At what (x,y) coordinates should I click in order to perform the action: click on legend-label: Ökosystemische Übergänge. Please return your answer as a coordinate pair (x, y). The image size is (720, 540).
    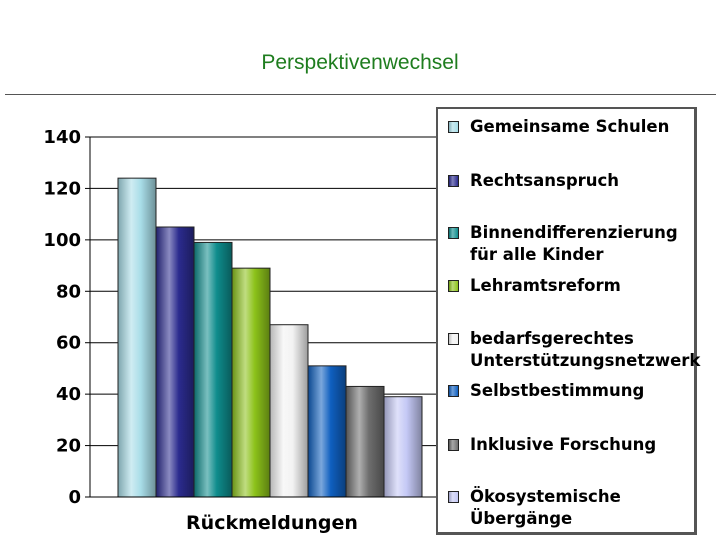
    Looking at the image, I should click on (545, 507).